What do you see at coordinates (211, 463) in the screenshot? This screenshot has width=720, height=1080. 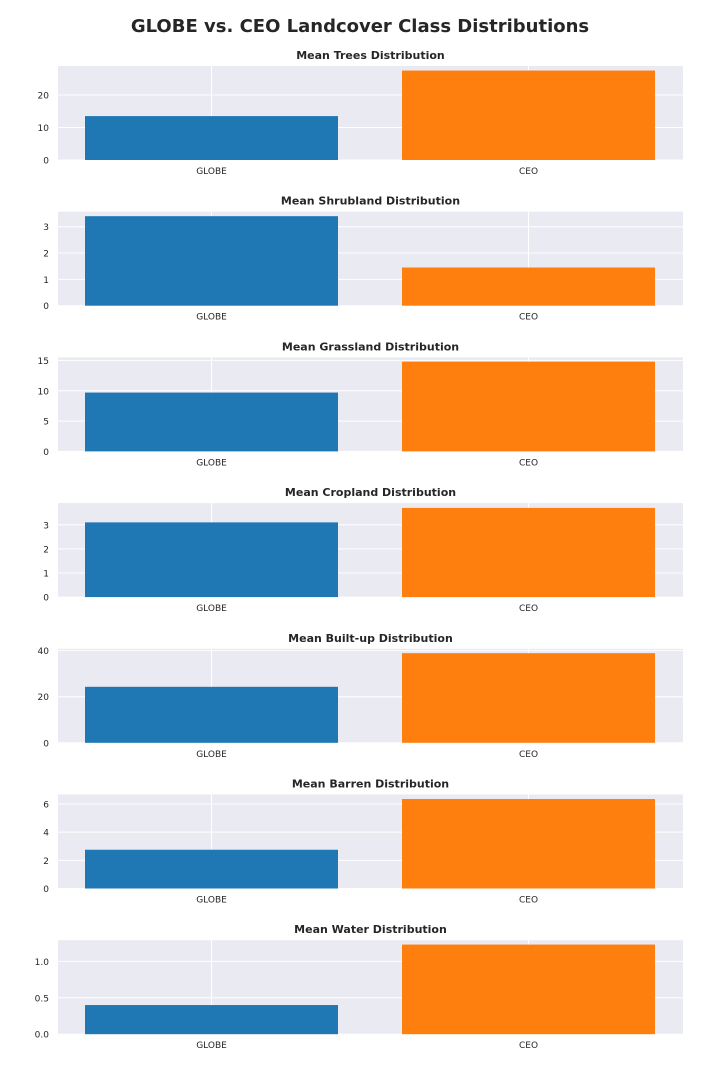 I see `x-tick-label-globe-2: GLOBE` at bounding box center [211, 463].